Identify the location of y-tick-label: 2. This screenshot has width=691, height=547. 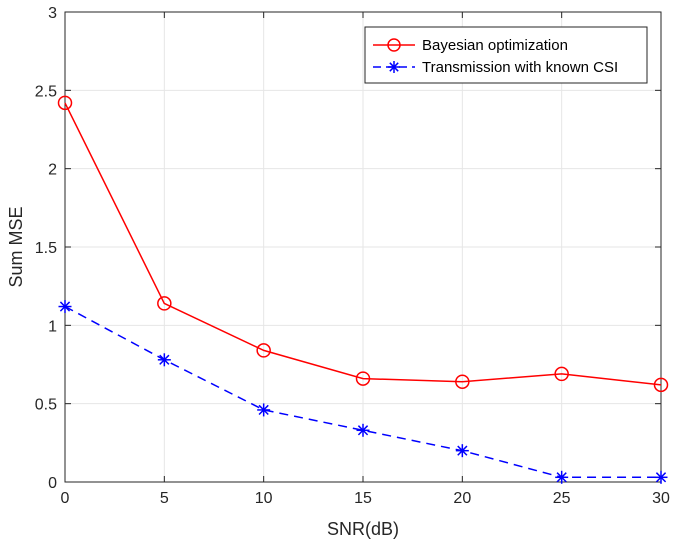
(52, 170).